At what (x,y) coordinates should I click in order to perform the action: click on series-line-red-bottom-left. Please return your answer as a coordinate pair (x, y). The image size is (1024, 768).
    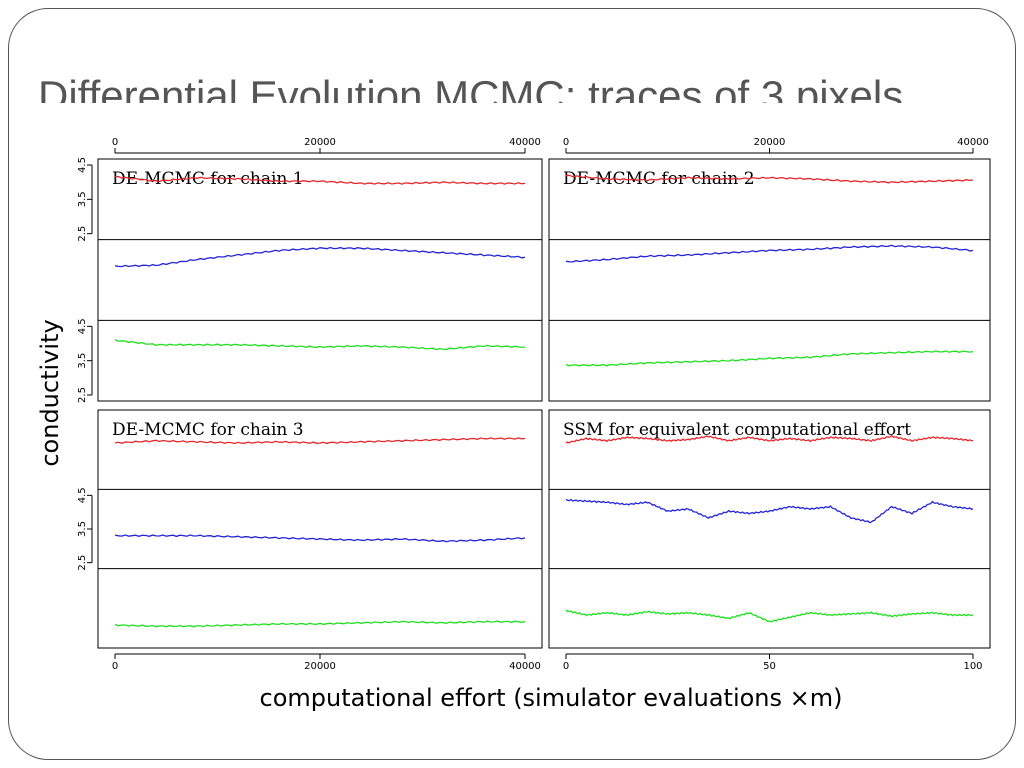
    Looking at the image, I should click on (320, 441).